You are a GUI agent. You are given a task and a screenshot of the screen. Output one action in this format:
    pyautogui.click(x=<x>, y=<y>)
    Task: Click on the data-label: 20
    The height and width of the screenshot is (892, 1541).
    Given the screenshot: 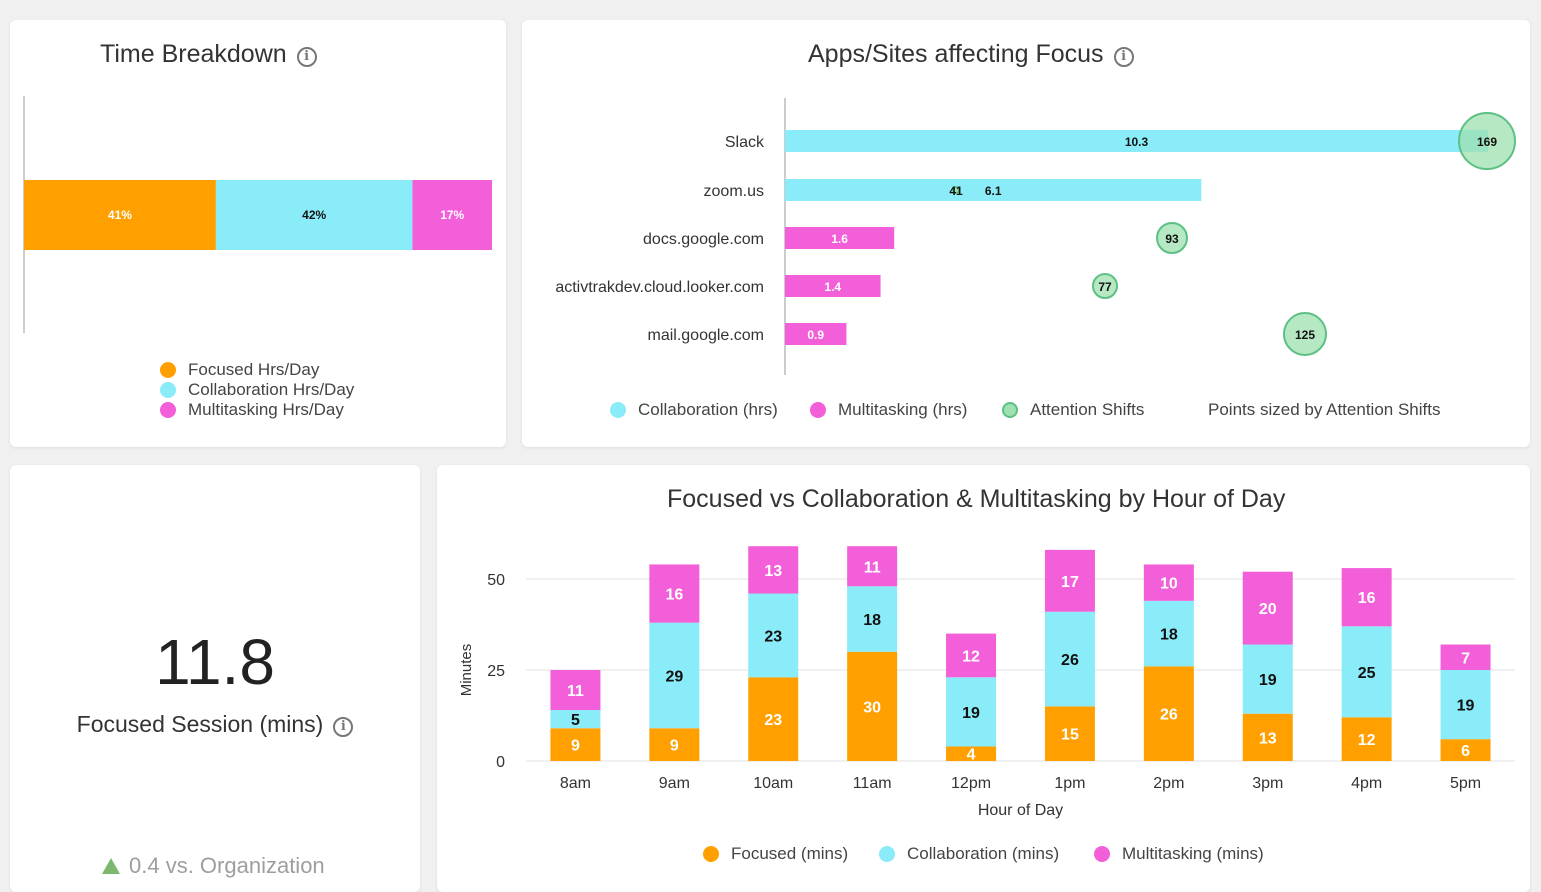 What is the action you would take?
    pyautogui.click(x=1268, y=609)
    